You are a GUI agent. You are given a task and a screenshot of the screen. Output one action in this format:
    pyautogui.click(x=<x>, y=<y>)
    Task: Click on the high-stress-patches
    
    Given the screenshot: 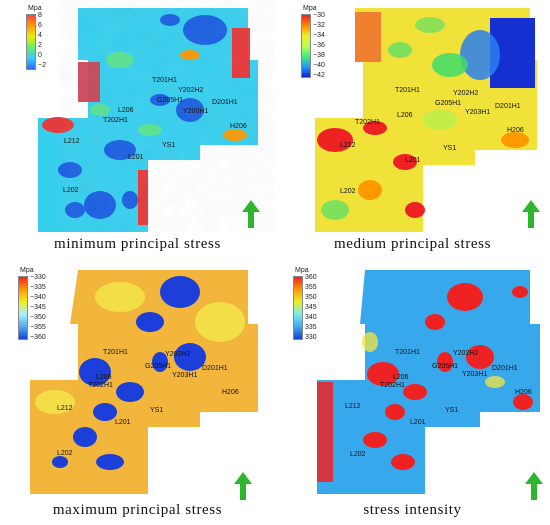 What is the action you would take?
    pyautogui.click(x=425, y=382)
    